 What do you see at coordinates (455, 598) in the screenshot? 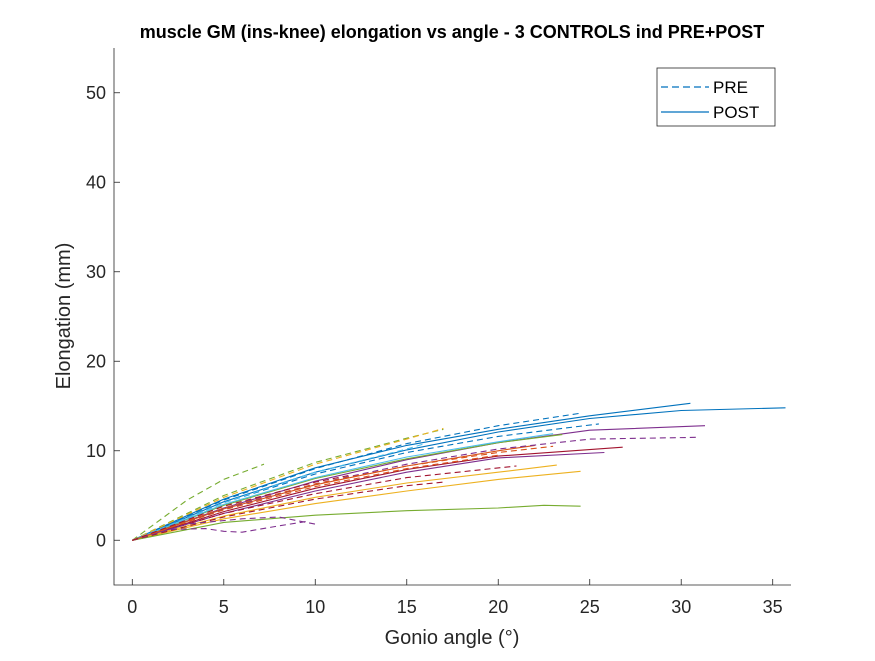
I see `x-axis-ticks: 0 5 10 15 20 25 30 35` at bounding box center [455, 598].